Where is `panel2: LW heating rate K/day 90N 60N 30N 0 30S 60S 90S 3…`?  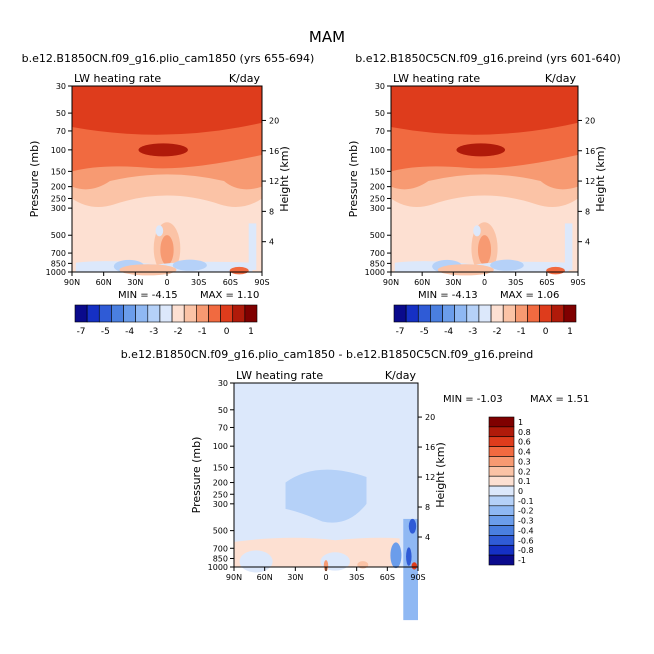 panel2: LW heating rate K/day 90N 60N 30N 0 30S 60S 90S 3… is located at coordinates (477, 179).